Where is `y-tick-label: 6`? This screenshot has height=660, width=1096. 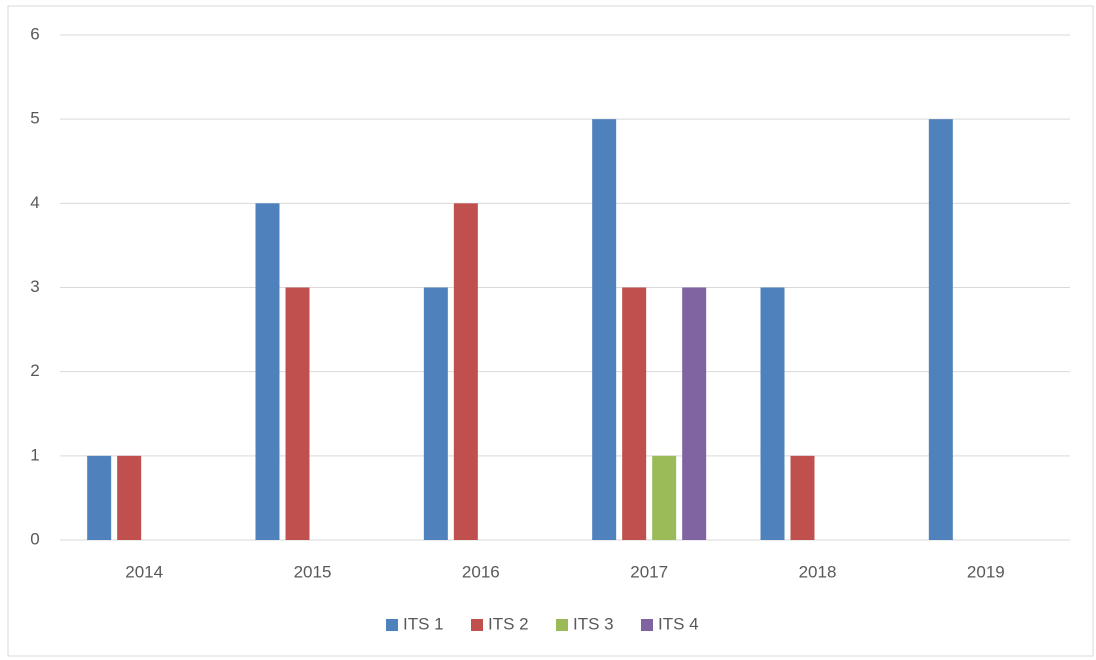 y-tick-label: 6 is located at coordinates (34, 33).